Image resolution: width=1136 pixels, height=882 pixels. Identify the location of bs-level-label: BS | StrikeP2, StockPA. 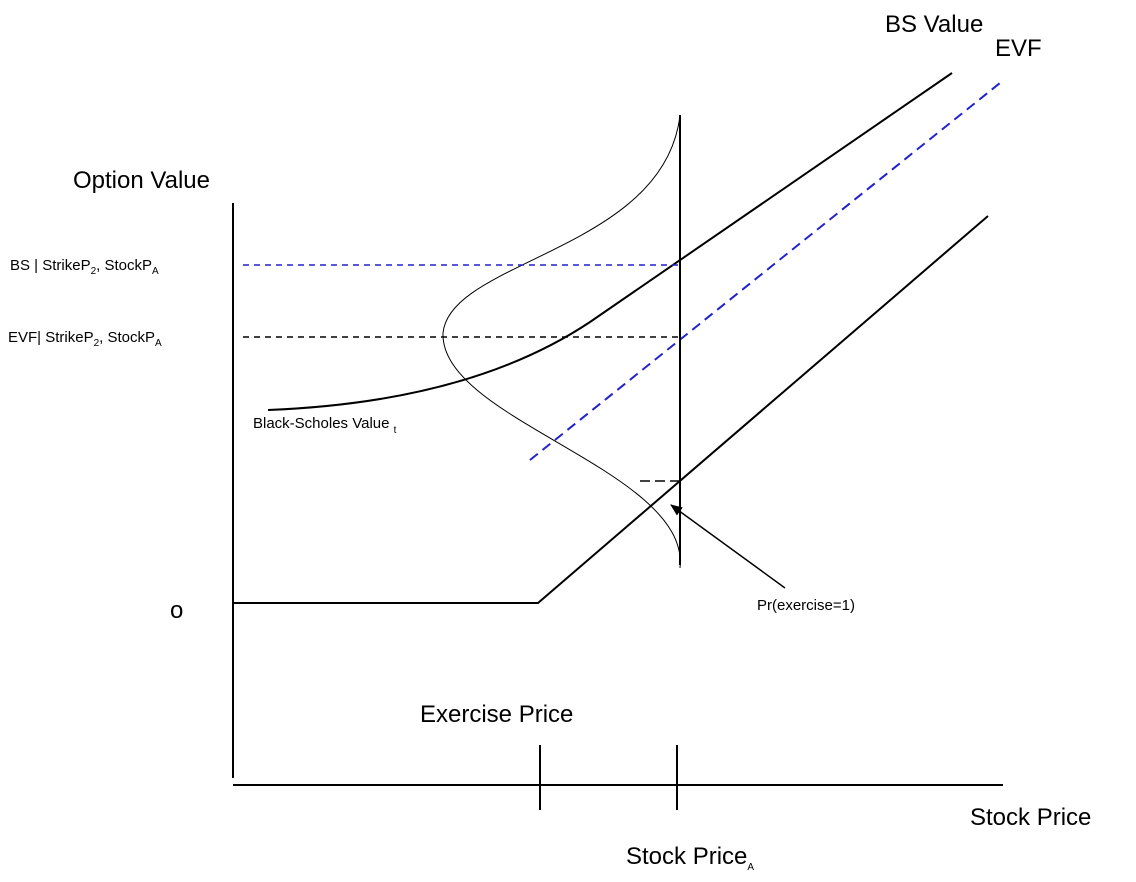
(84, 267).